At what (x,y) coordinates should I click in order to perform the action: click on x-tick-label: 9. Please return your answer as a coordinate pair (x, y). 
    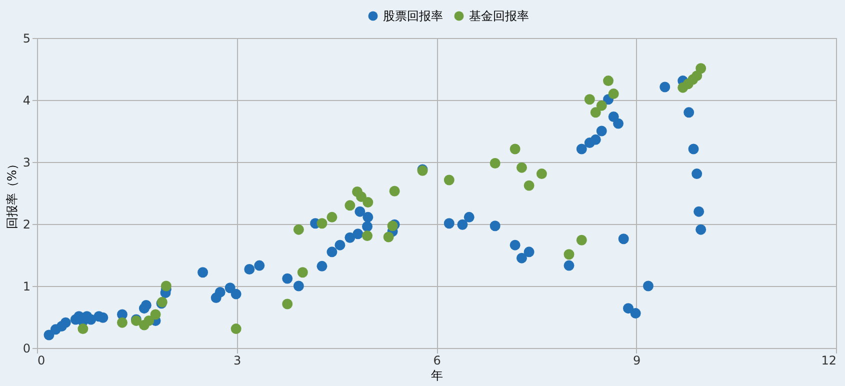
    Looking at the image, I should click on (636, 361).